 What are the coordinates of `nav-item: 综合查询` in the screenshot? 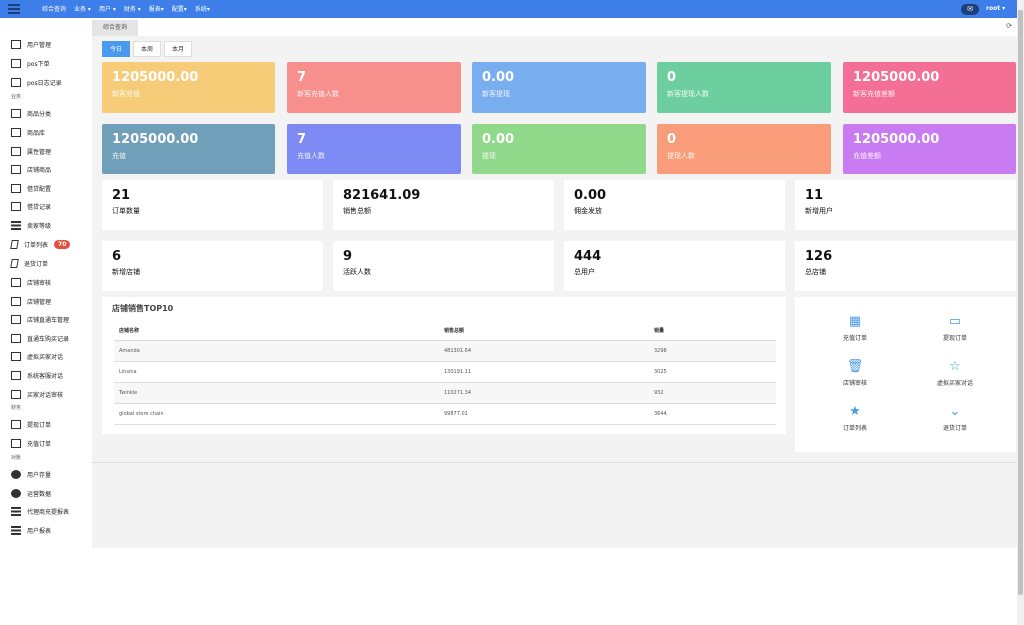 It's located at (54, 9).